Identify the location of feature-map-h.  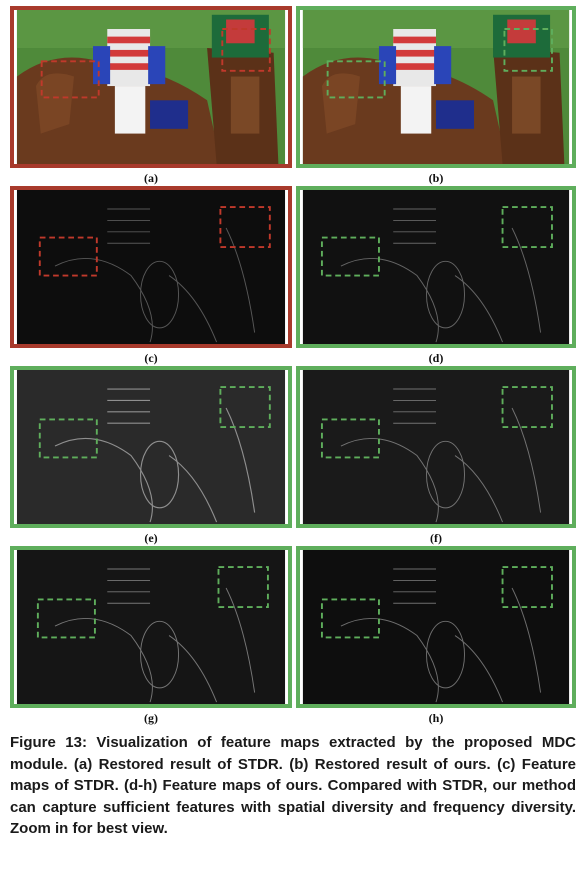
(436, 627).